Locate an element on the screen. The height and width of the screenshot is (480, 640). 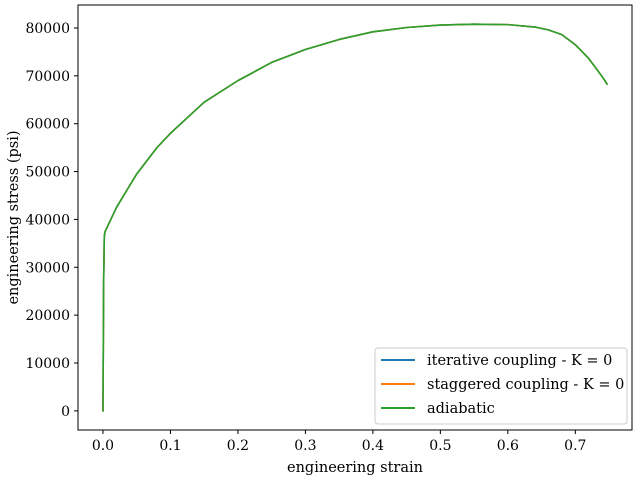
x-axis-ticks: 0.0 0.1 0.2 0.3 0.4 0.5 0.6 0.7 is located at coordinates (339, 442).